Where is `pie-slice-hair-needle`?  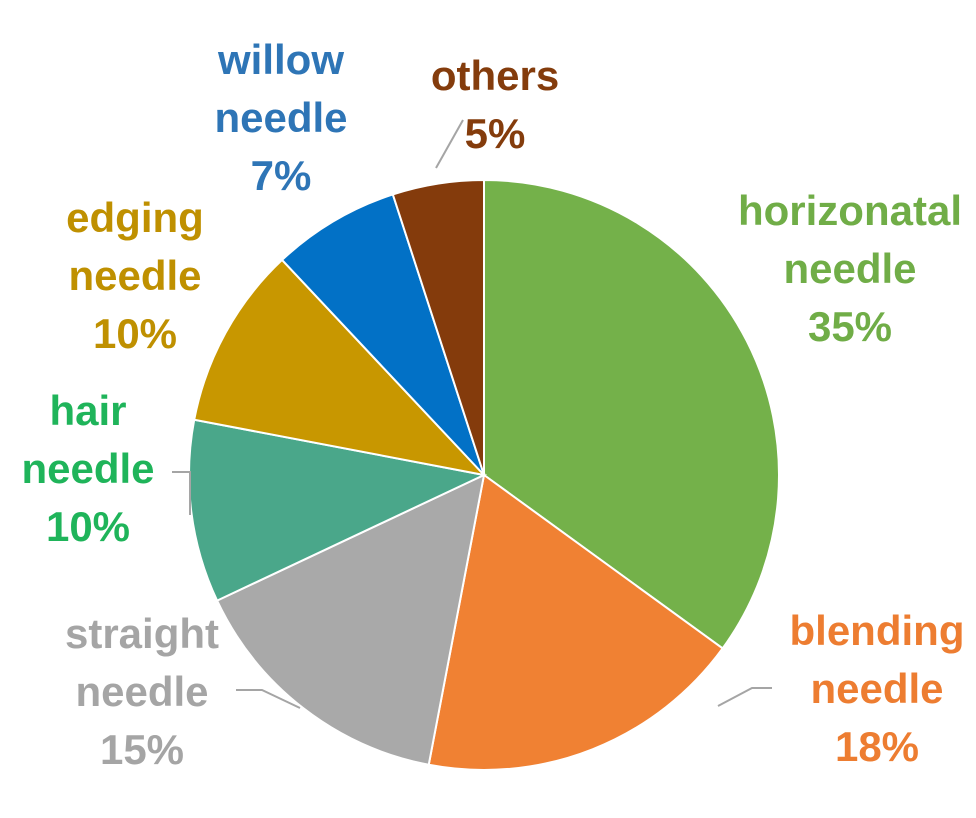 pie-slice-hair-needle is located at coordinates (338, 510).